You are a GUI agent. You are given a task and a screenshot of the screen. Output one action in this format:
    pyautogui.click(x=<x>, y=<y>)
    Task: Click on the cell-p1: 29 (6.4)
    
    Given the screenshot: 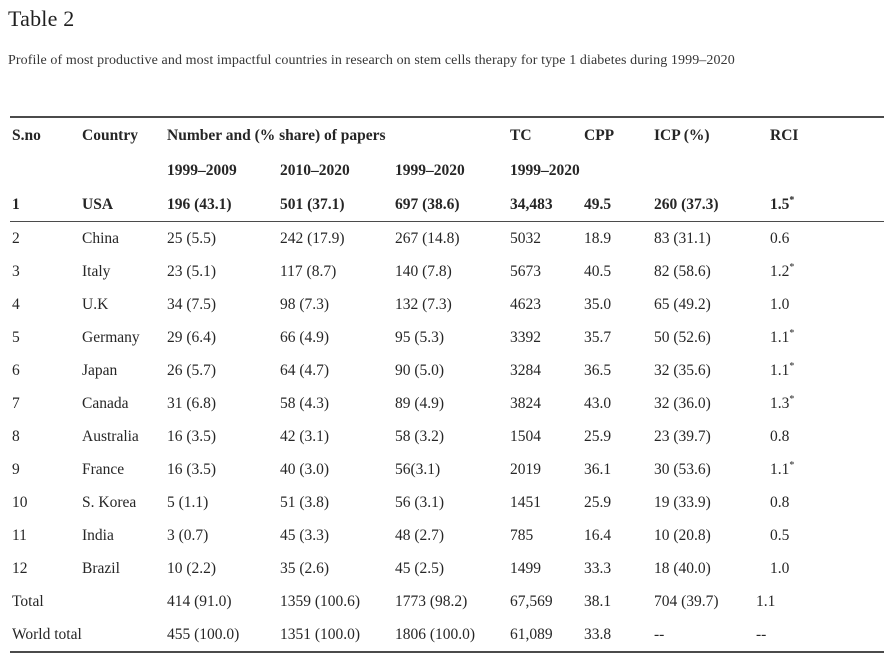 What is the action you would take?
    pyautogui.click(x=192, y=337)
    